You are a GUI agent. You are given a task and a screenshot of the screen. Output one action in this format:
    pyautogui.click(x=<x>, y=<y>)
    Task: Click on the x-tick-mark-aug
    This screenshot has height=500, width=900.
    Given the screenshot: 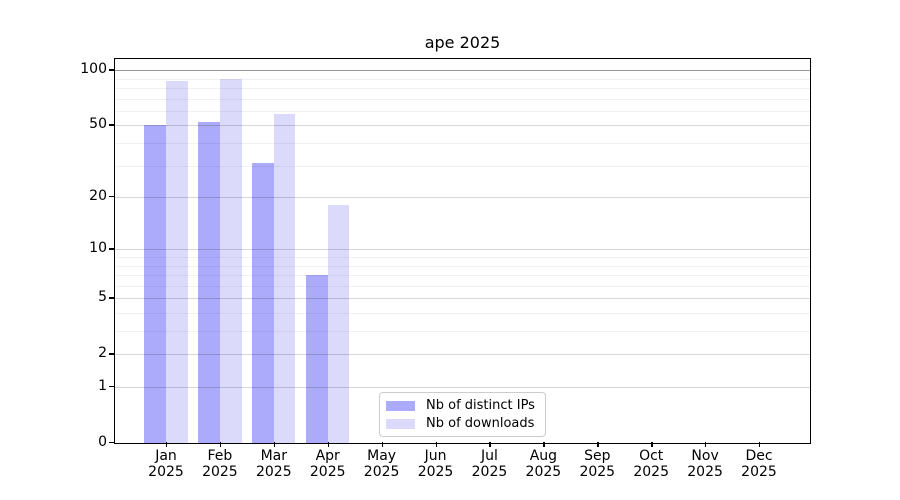 What is the action you would take?
    pyautogui.click(x=544, y=444)
    